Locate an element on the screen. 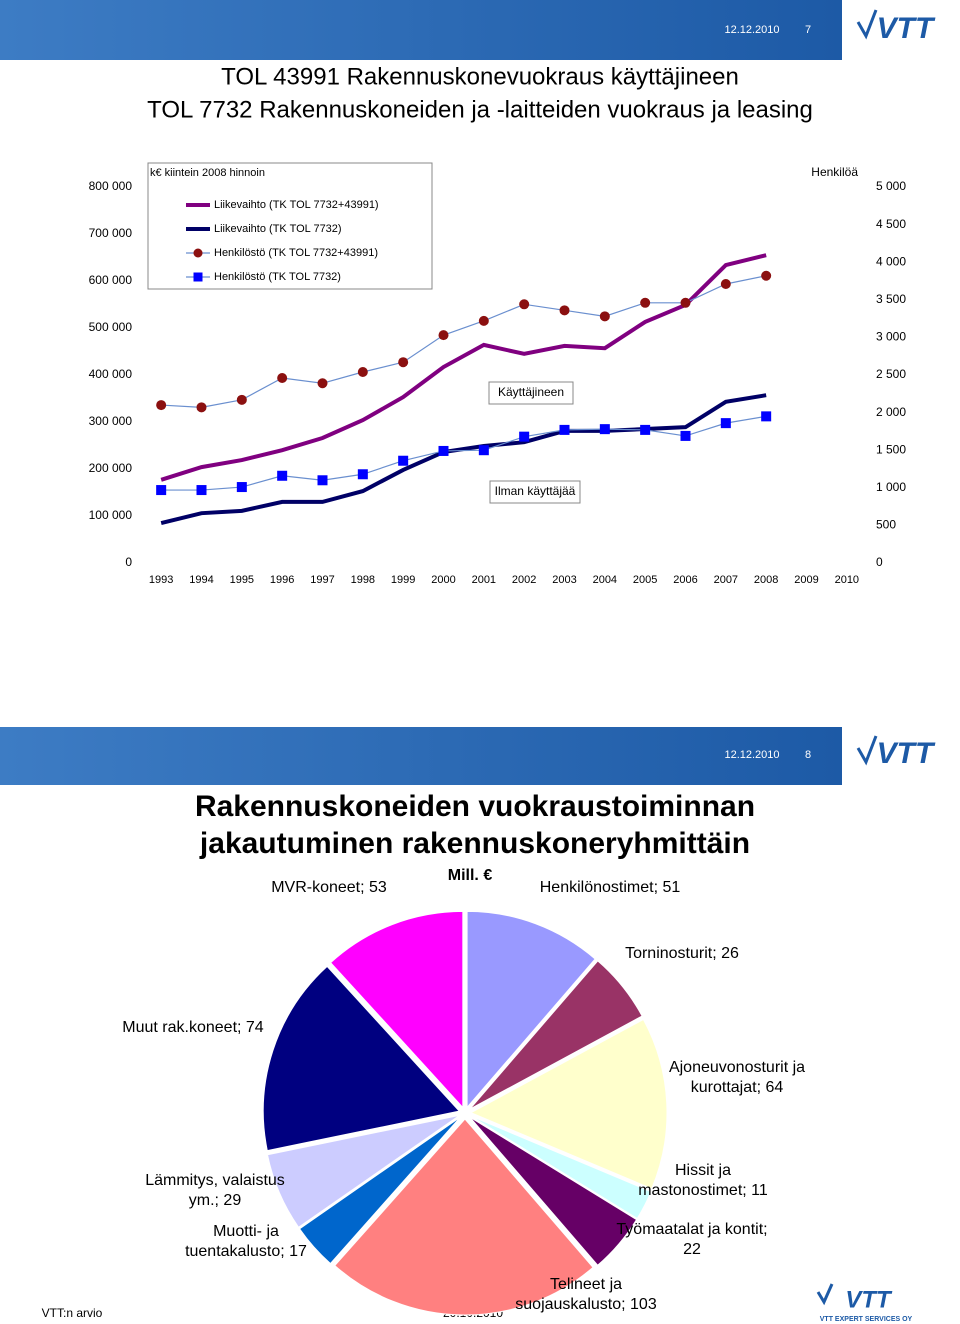 The image size is (960, 1324). chart-subtitle: Mill. € is located at coordinates (470, 875).